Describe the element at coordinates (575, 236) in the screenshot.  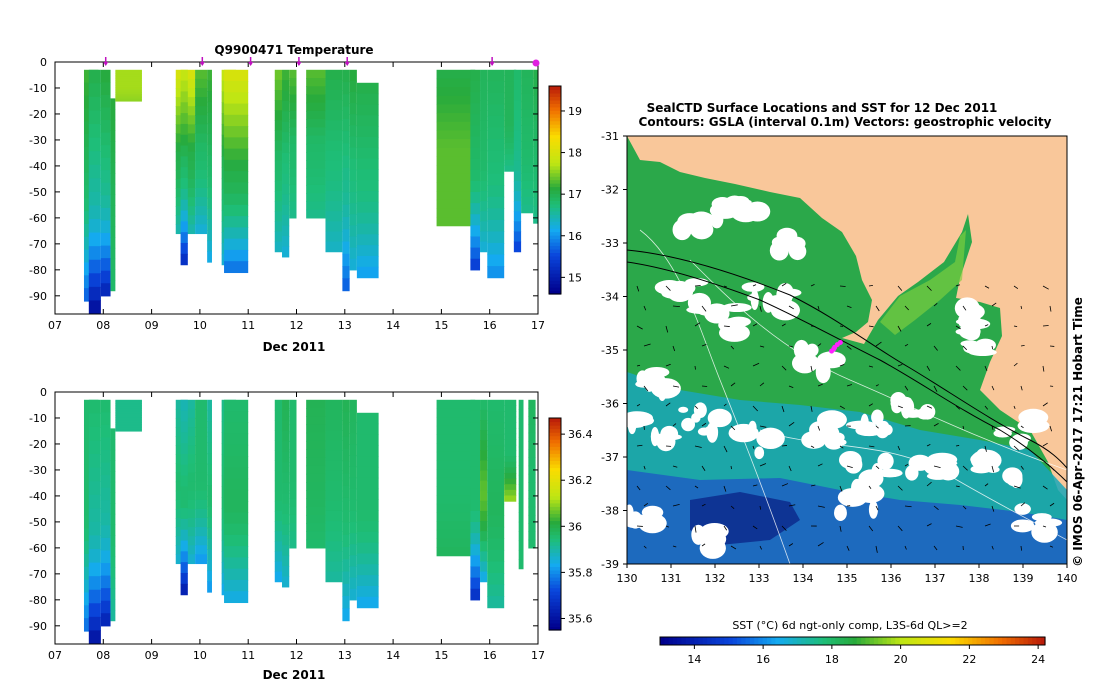
I see `colorbar-tick-label: 16` at that location.